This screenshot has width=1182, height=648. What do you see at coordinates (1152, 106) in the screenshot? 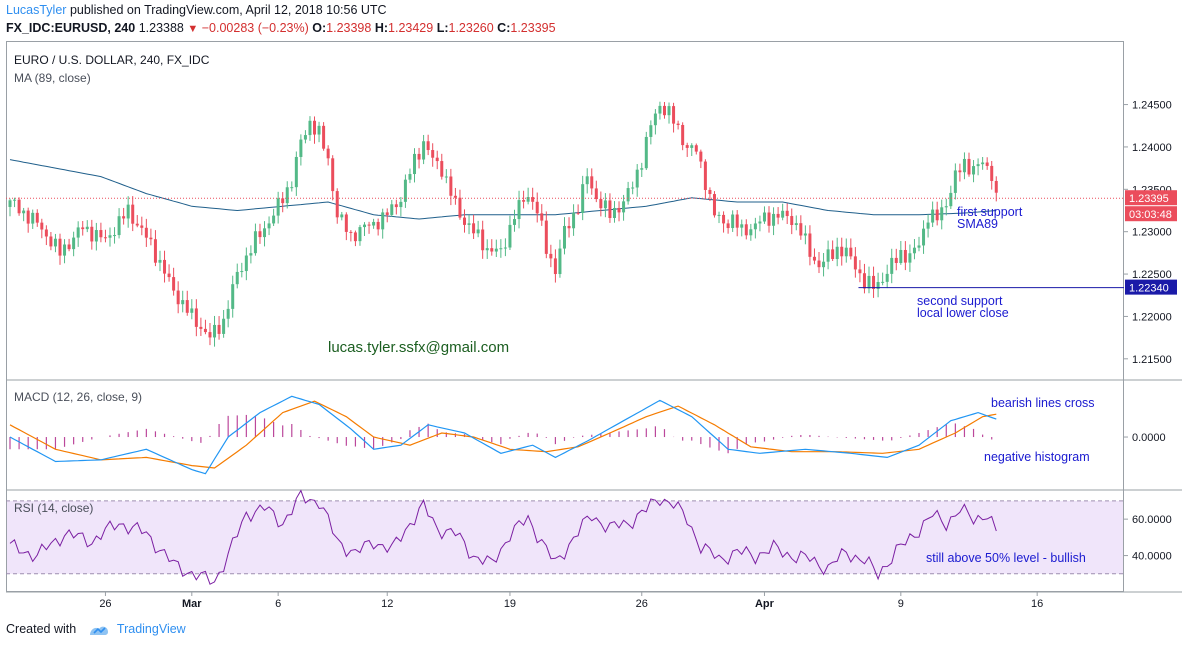
I see `price-axis-label: 1.24500` at bounding box center [1152, 106].